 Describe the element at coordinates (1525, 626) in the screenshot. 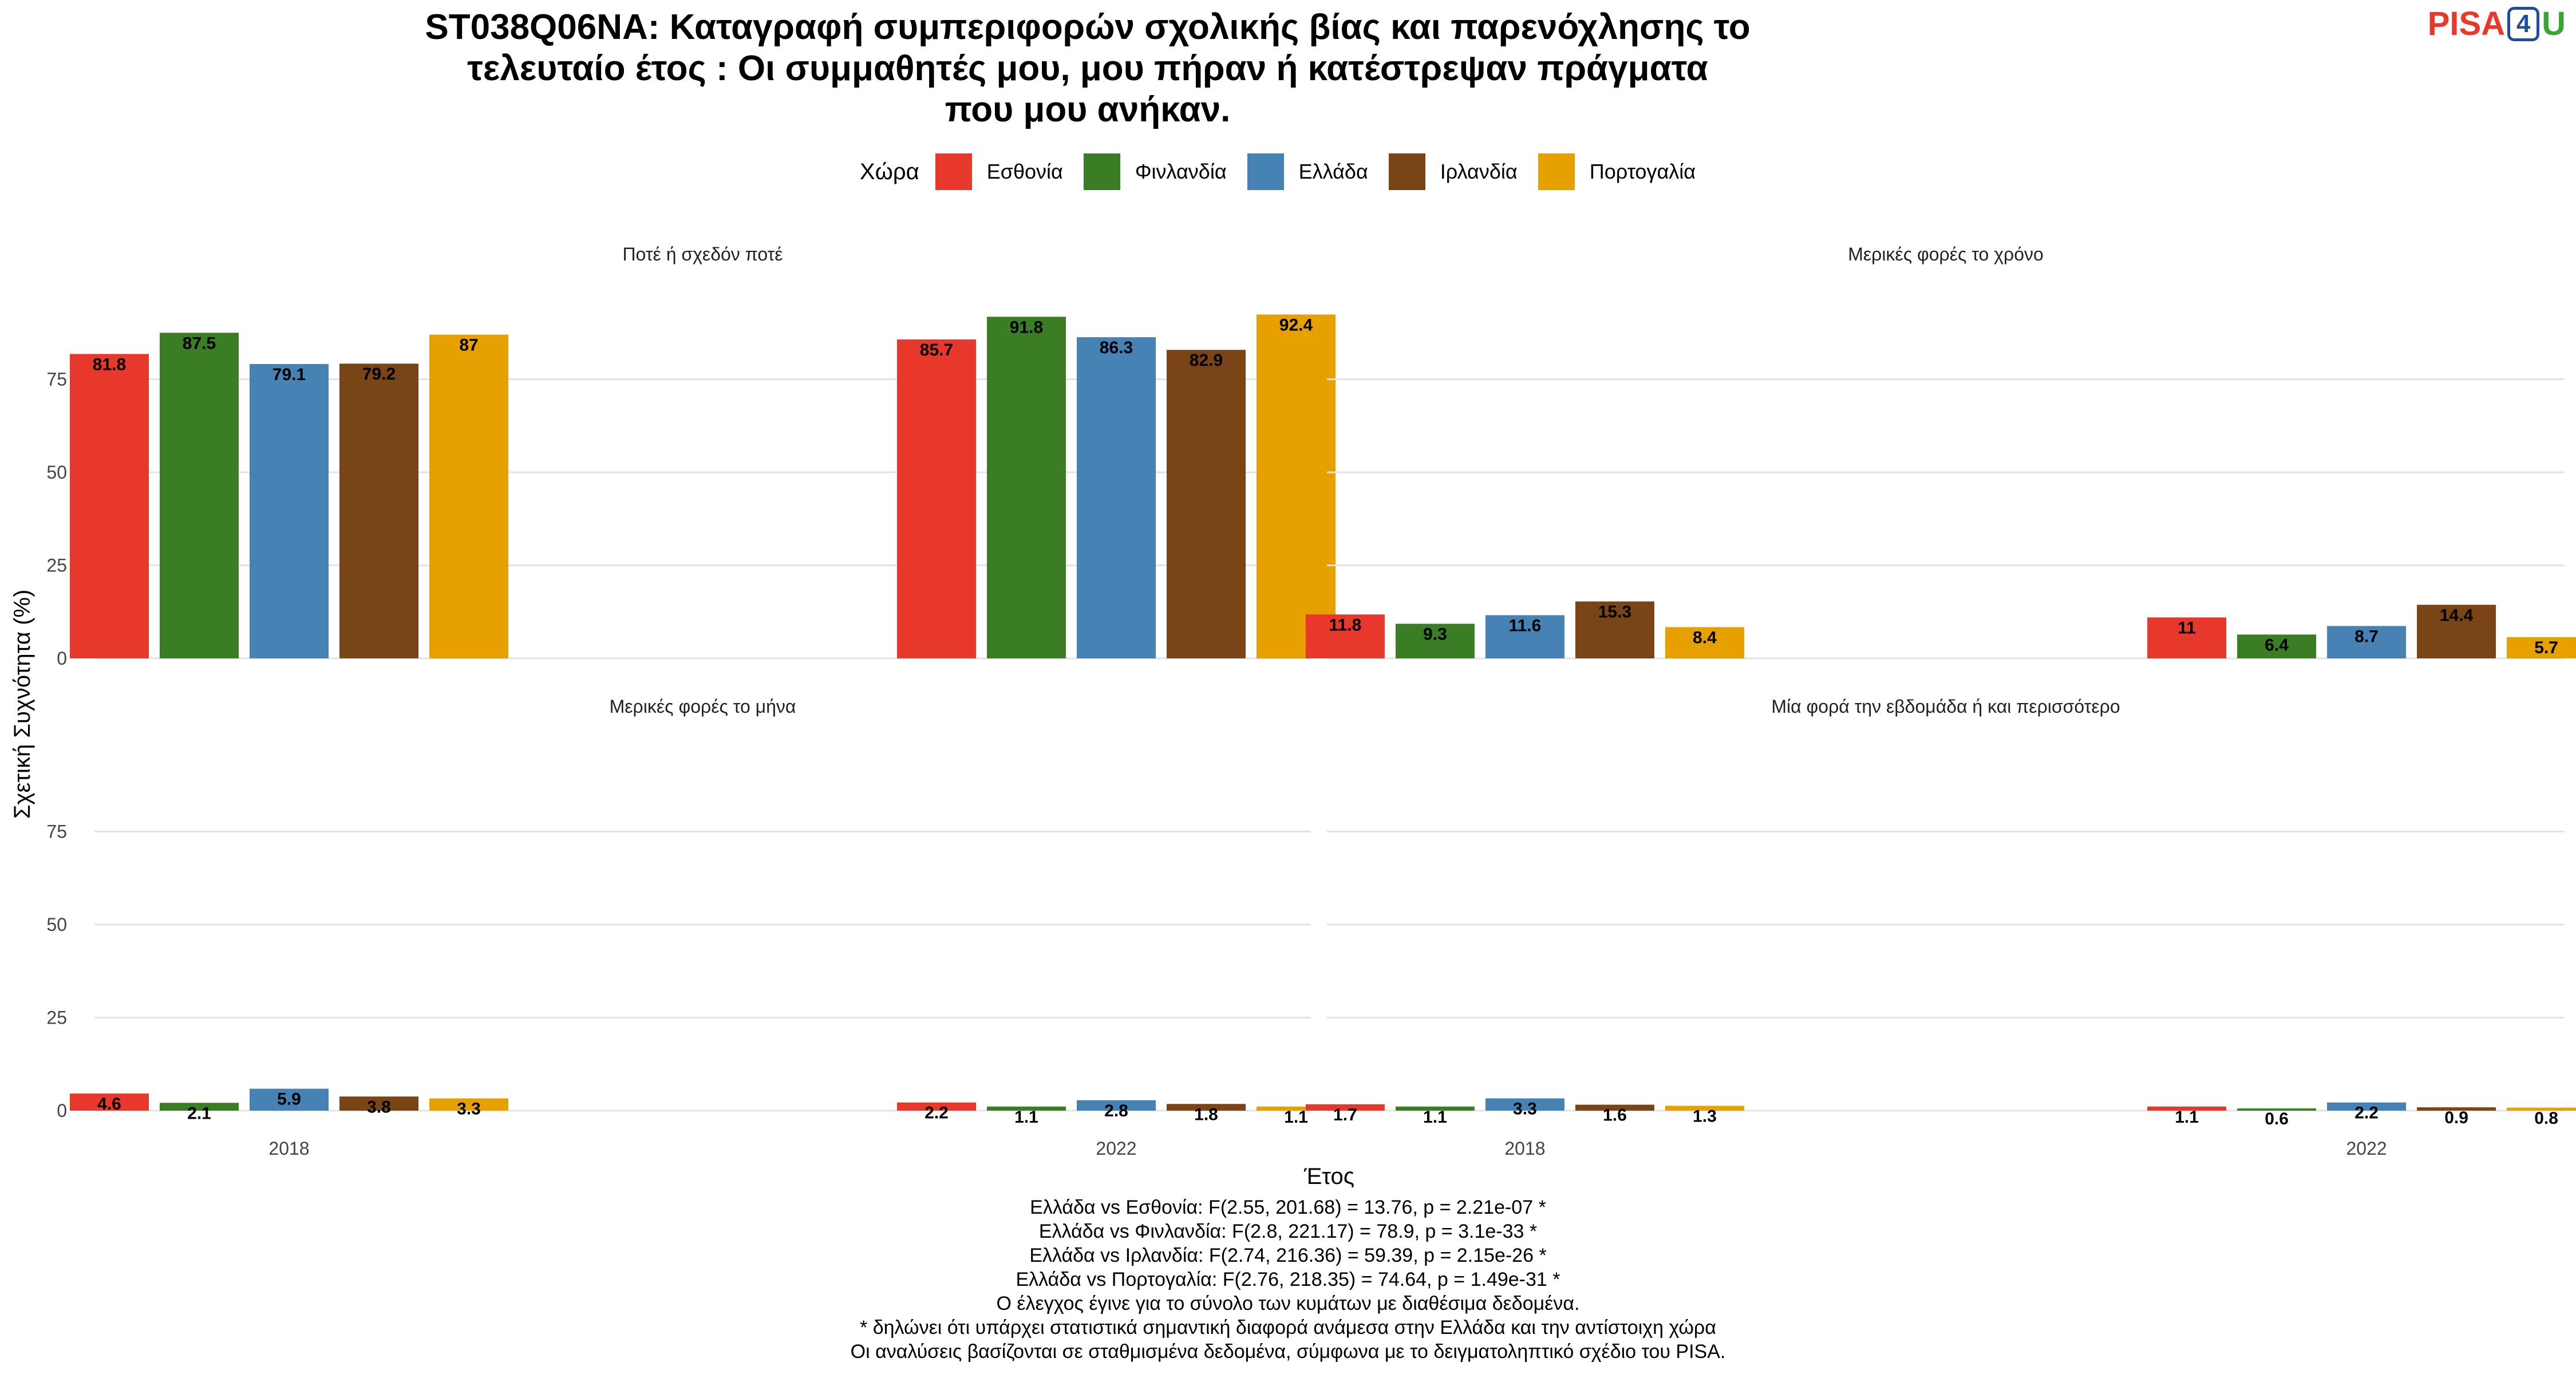

I see `bar-value-label: 11.6` at that location.